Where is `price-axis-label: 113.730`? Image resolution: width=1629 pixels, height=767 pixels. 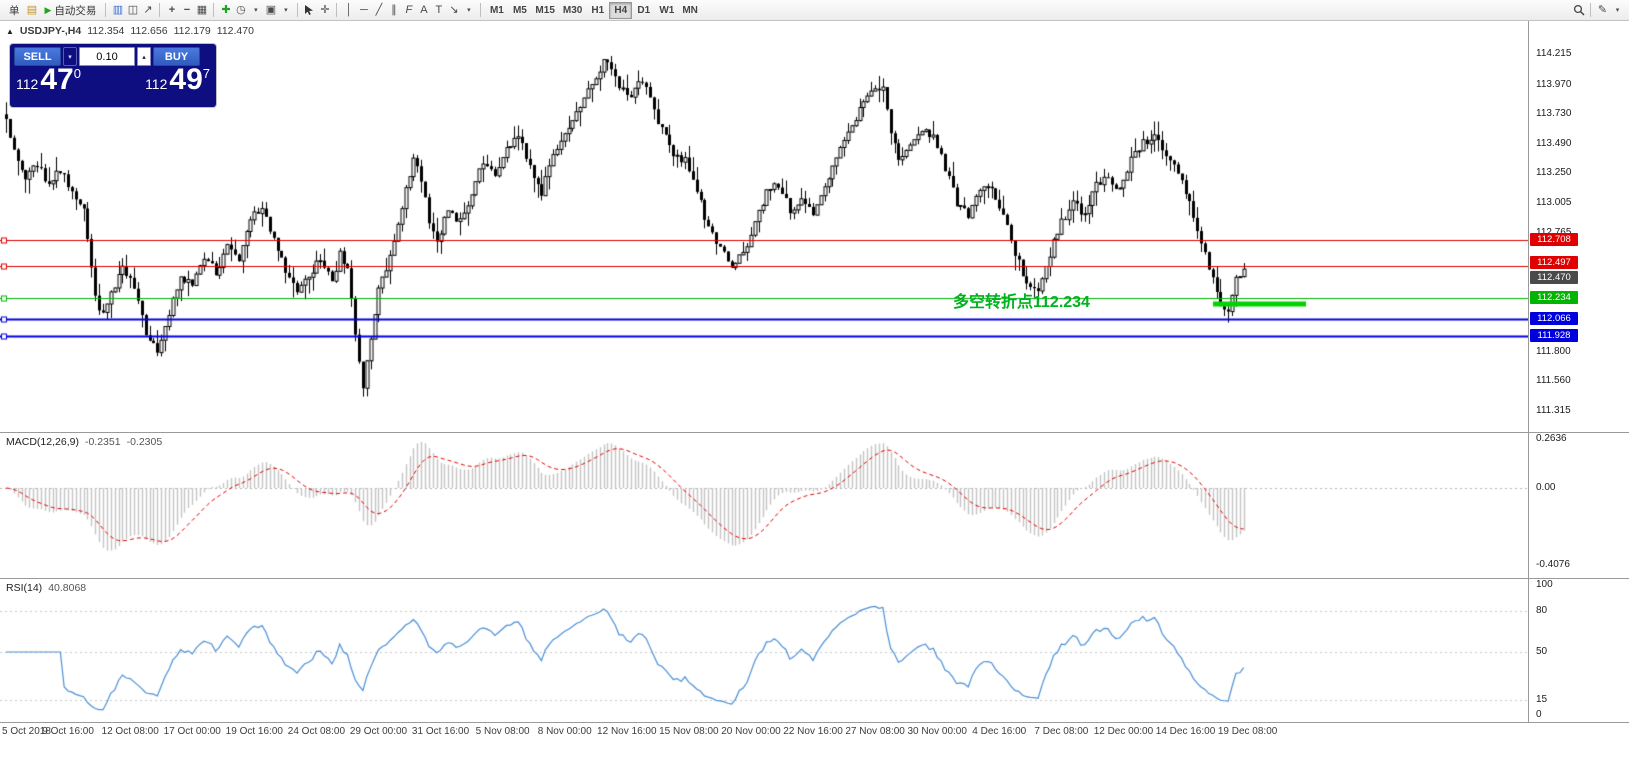
price-axis-label: 113.730 is located at coordinates (1554, 114).